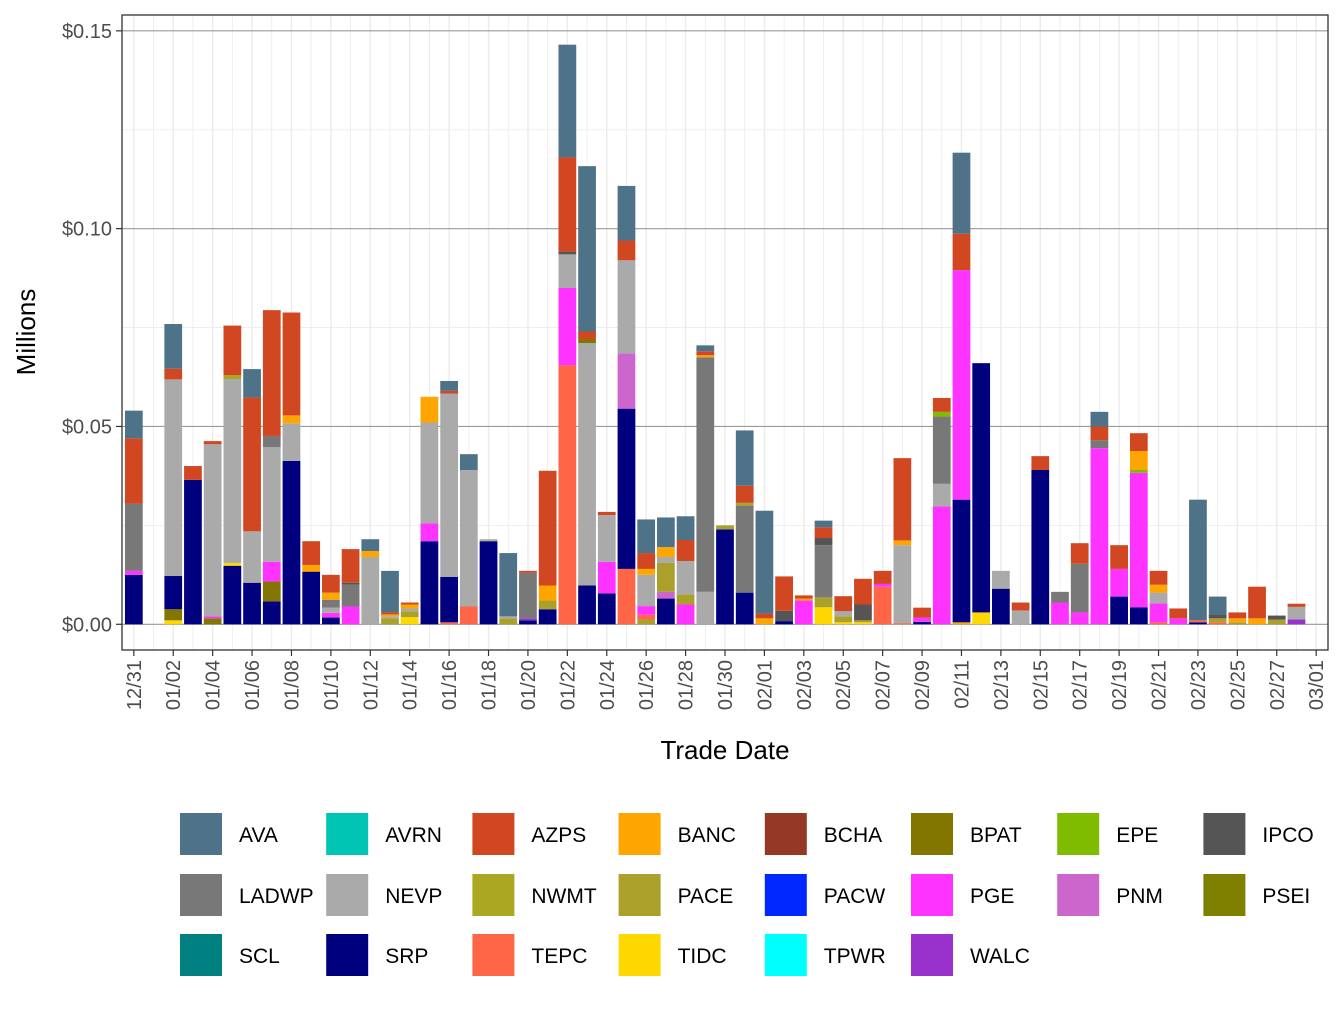 The height and width of the screenshot is (1013, 1344). Describe the element at coordinates (1258, 834) in the screenshot. I see `legend-item-ipco: IPCO` at that location.